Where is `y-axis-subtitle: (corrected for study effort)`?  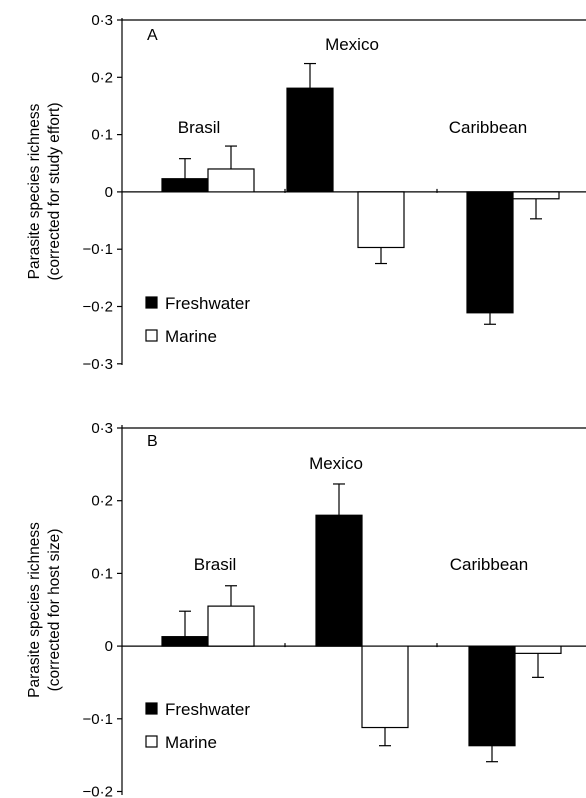 y-axis-subtitle: (corrected for study effort) is located at coordinates (54, 191).